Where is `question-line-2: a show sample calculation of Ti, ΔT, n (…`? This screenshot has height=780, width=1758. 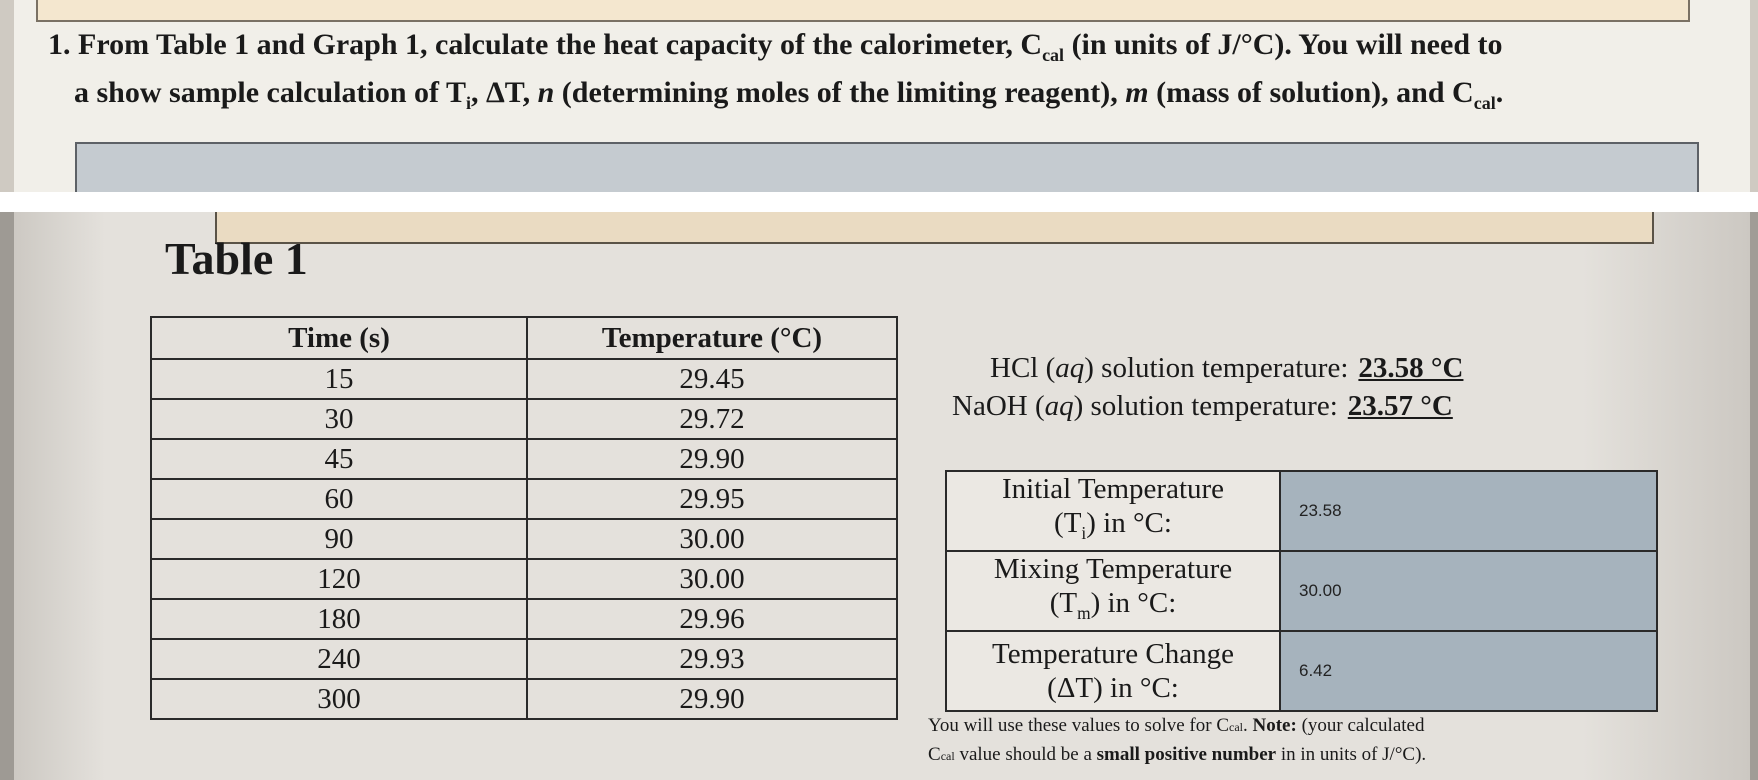
question-line-2: a show sample calculation of Ti, ΔT, n (… is located at coordinates (789, 94).